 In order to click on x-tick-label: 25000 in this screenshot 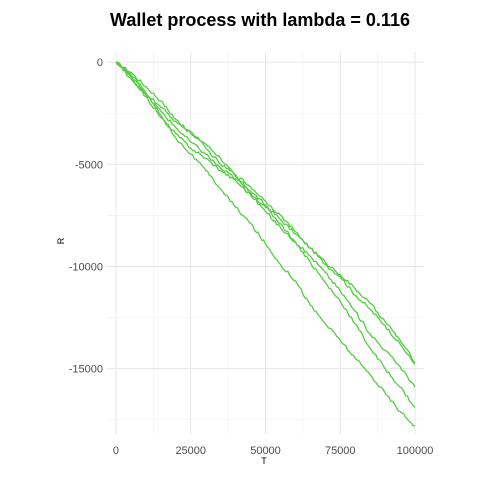, I will do `click(190, 451)`.